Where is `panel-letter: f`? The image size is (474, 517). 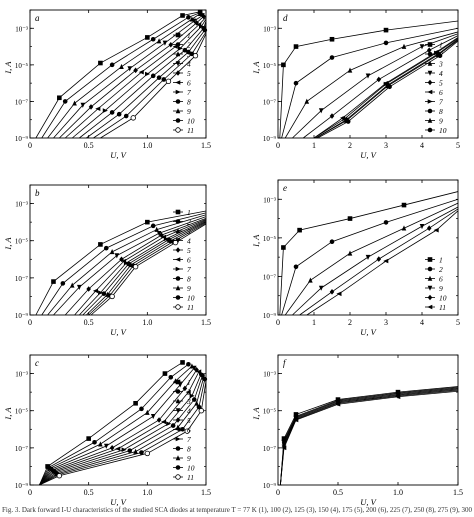 panel-letter: f is located at coordinates (285, 363).